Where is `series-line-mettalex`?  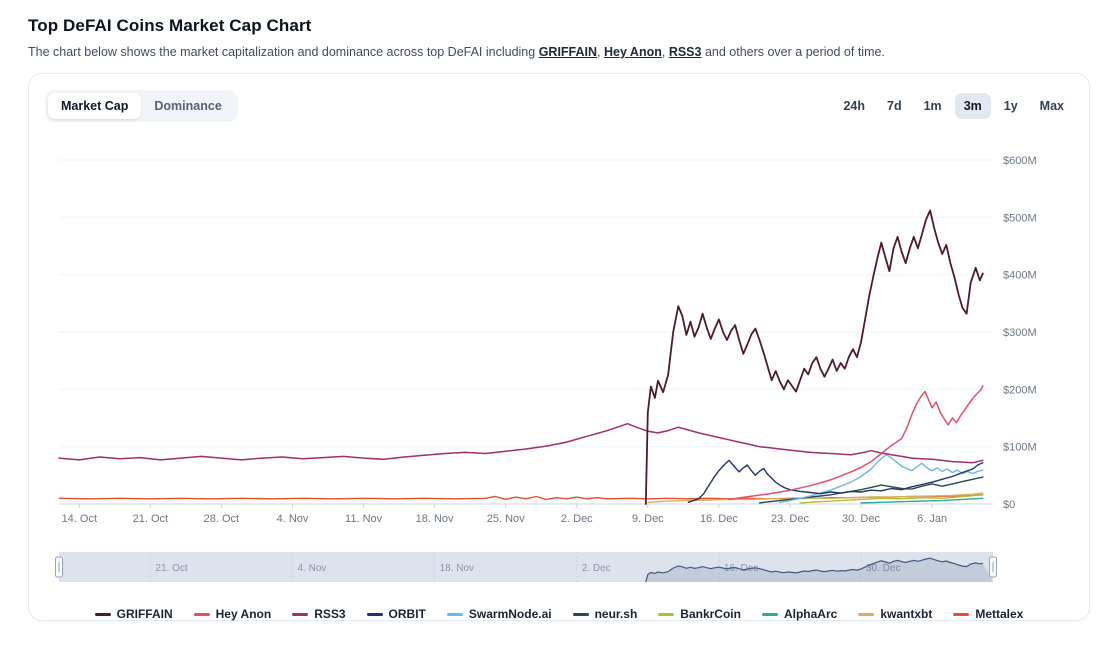 series-line-mettalex is located at coordinates (521, 497).